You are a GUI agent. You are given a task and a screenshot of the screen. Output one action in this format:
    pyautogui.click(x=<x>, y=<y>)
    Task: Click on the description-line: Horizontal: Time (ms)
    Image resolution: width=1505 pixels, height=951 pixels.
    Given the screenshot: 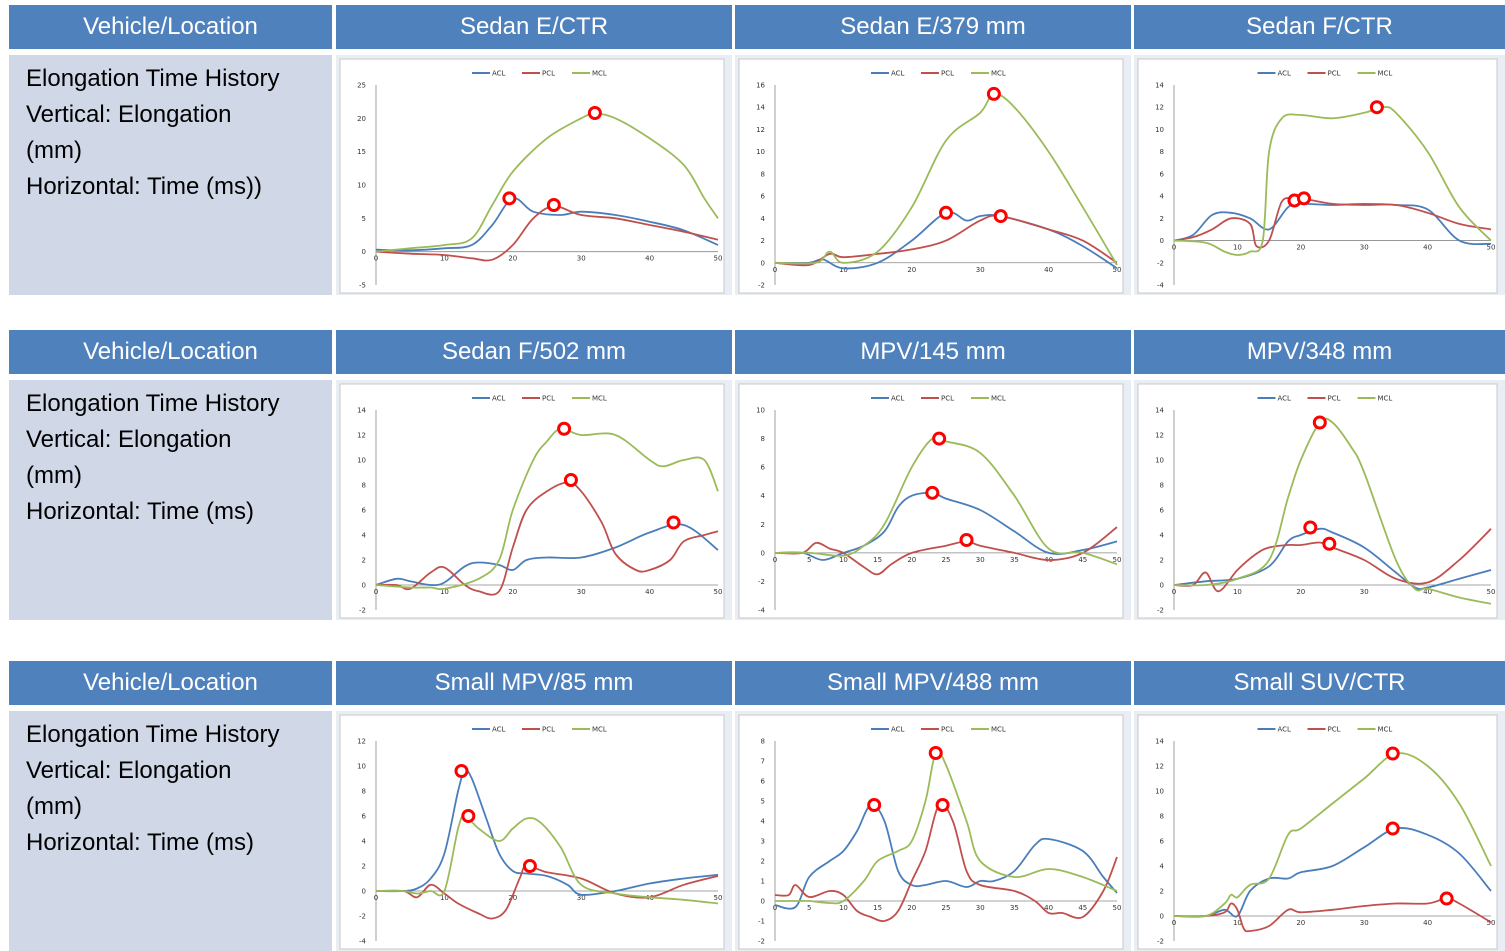 What is the action you would take?
    pyautogui.click(x=140, y=842)
    